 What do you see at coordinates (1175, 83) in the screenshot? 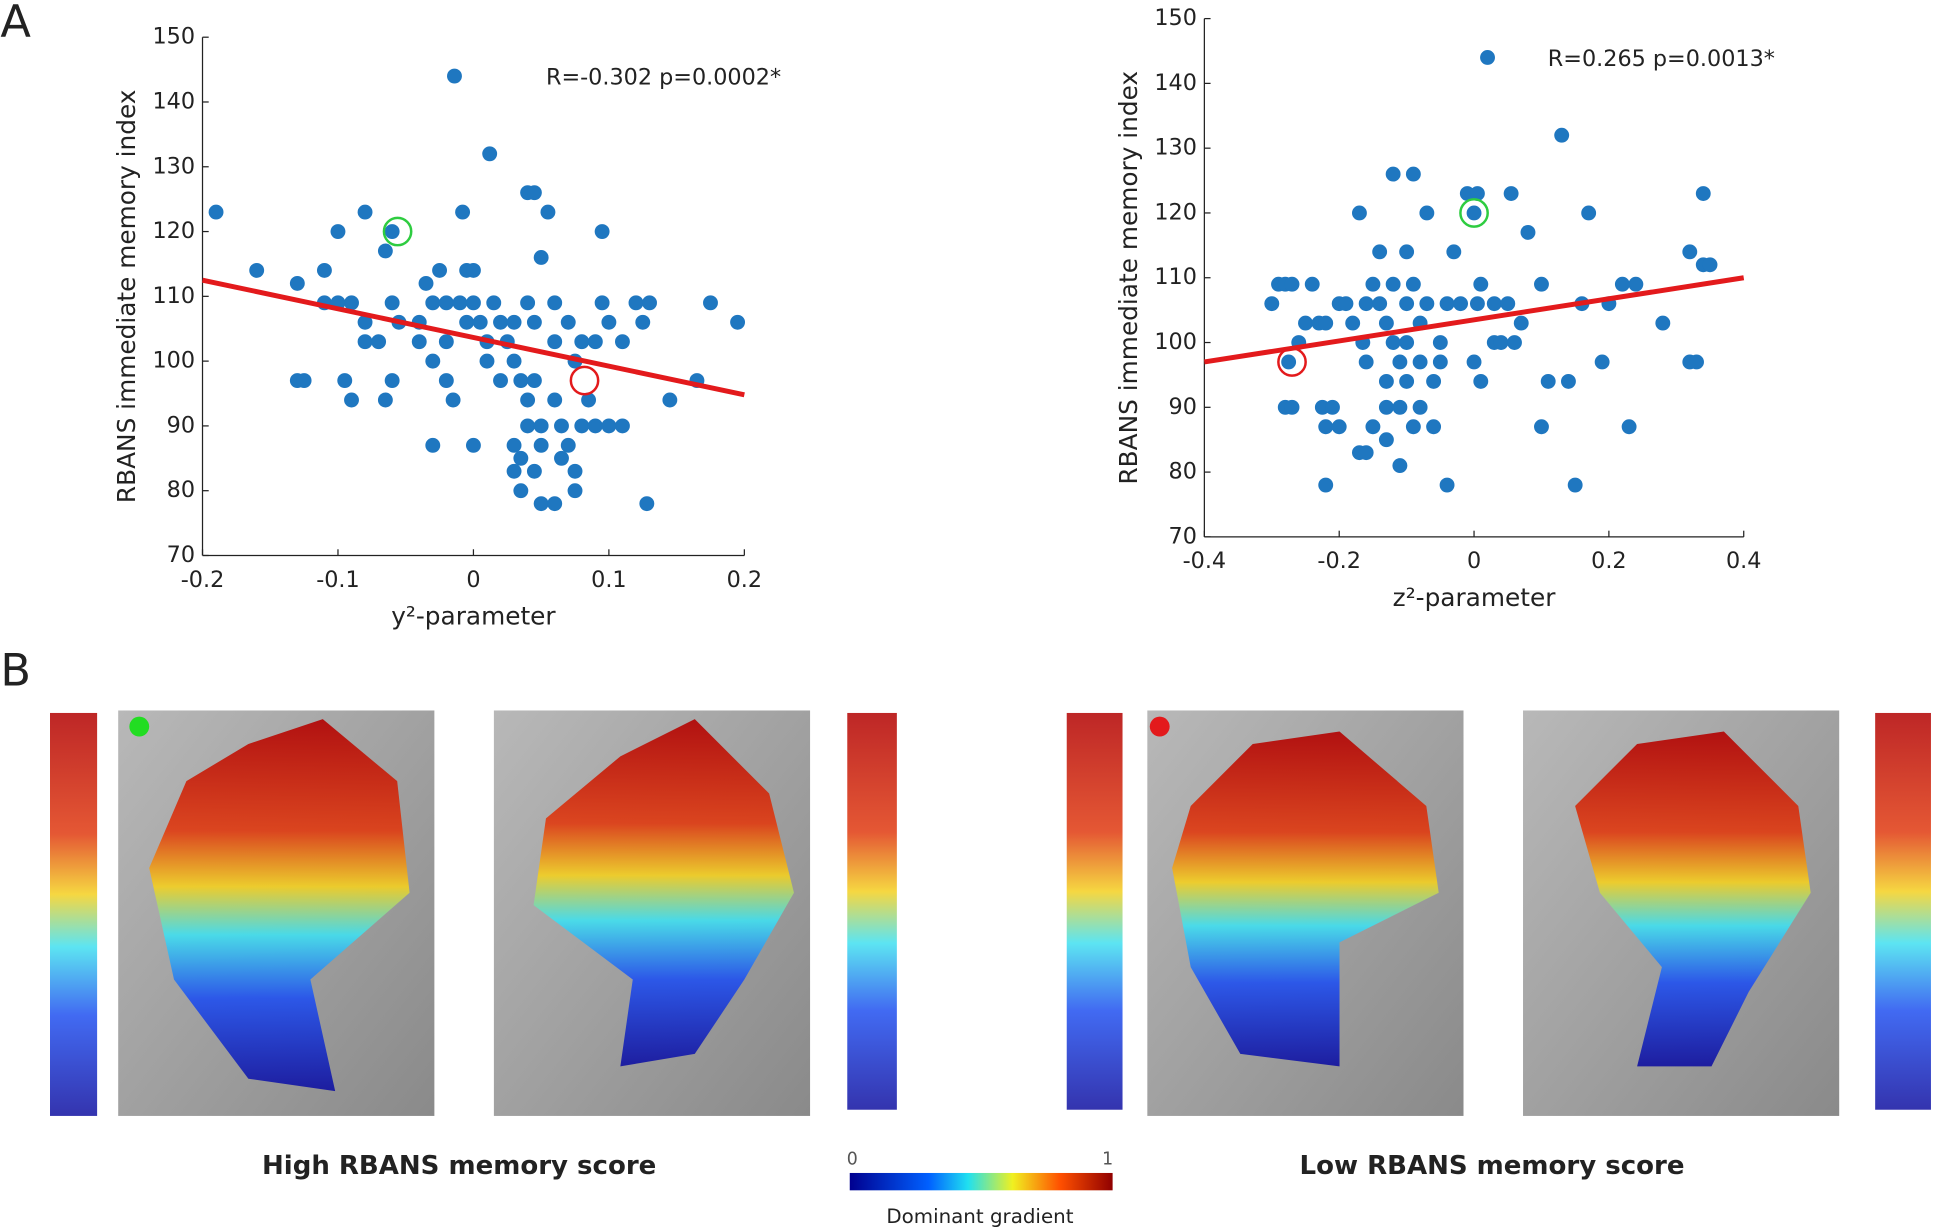
I see `y-tick-label: 140` at bounding box center [1175, 83].